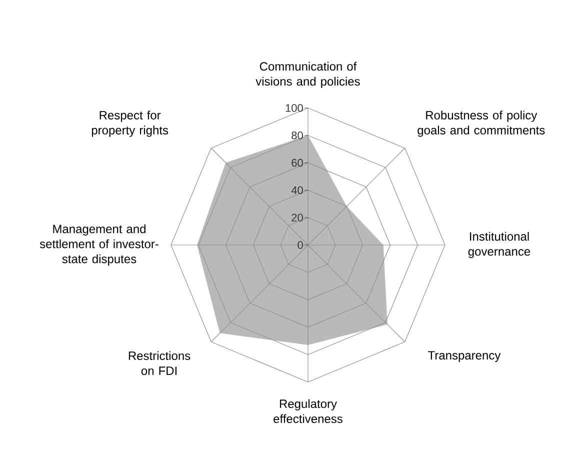 The width and height of the screenshot is (579, 472). I want to click on y-tick-label: 100, so click(294, 108).